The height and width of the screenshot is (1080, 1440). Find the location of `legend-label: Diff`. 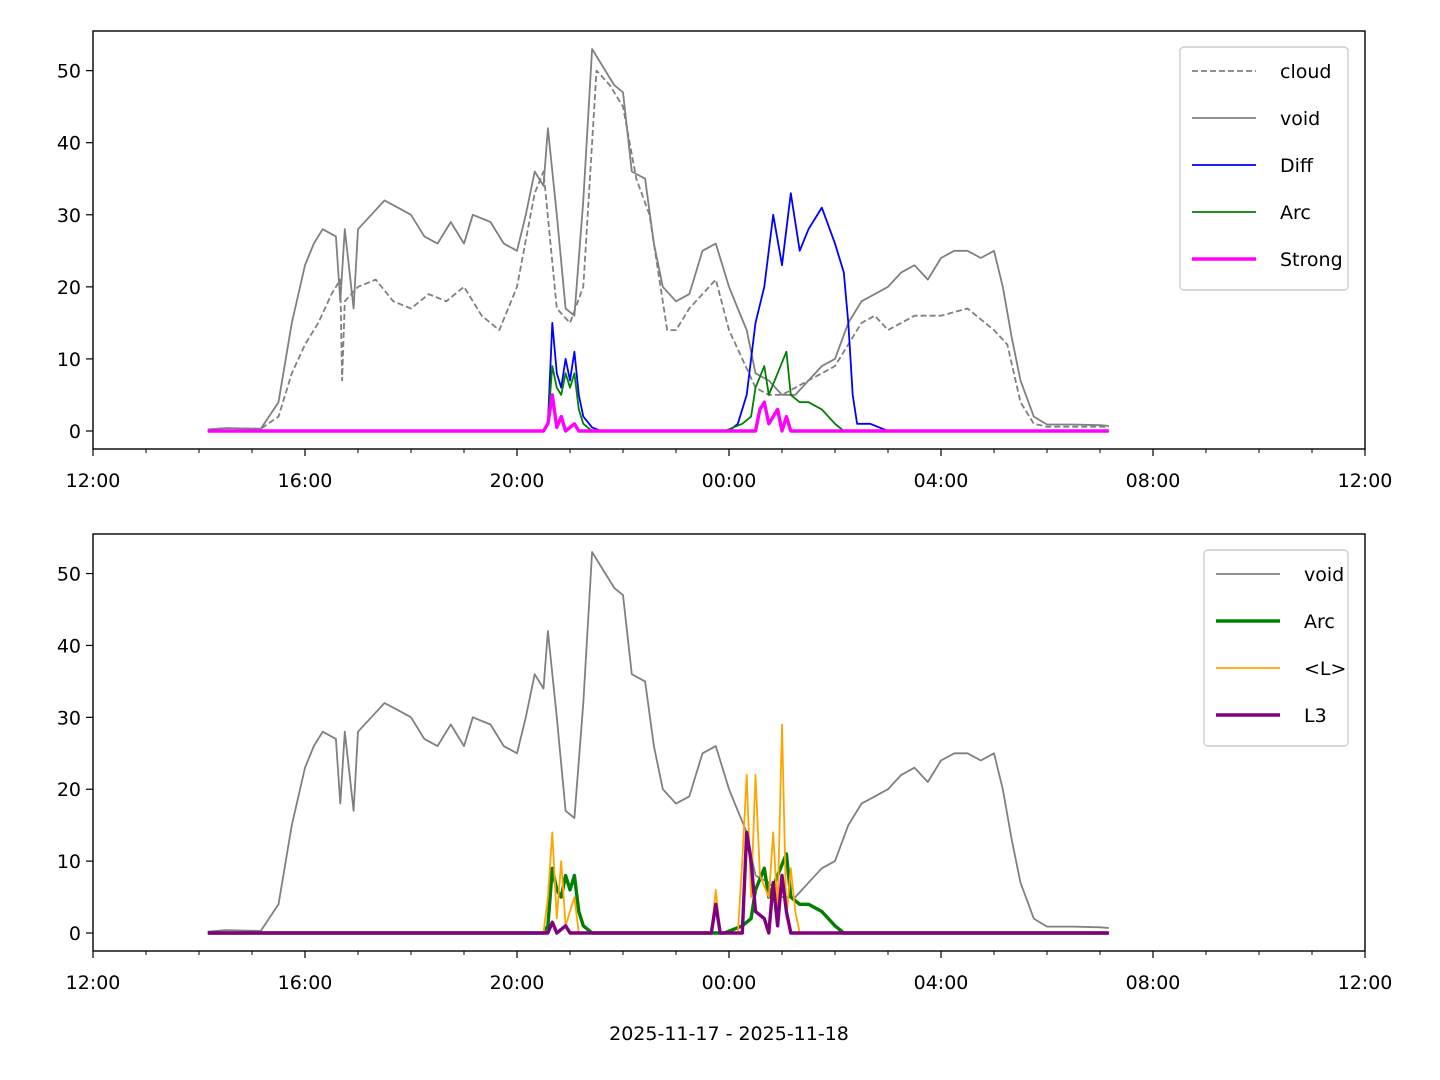

legend-label: Diff is located at coordinates (1297, 166).